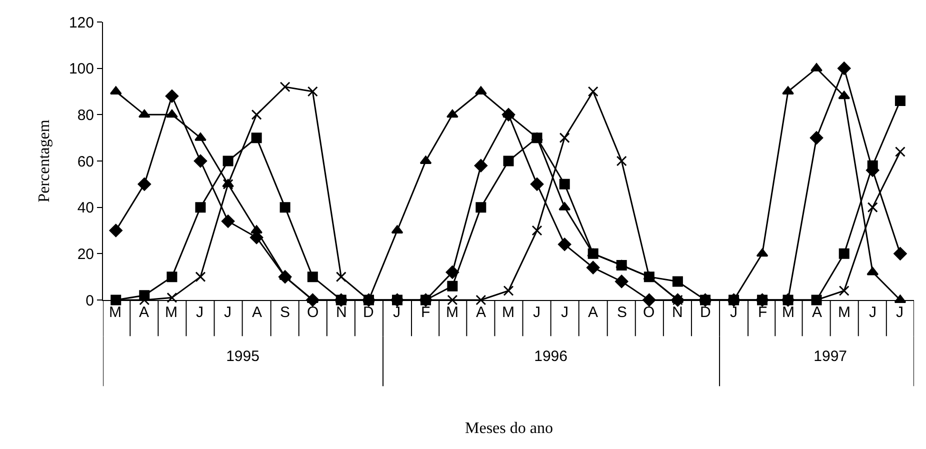 Image resolution: width=926 pixels, height=449 pixels. I want to click on y-tick-label: 0, so click(90, 301).